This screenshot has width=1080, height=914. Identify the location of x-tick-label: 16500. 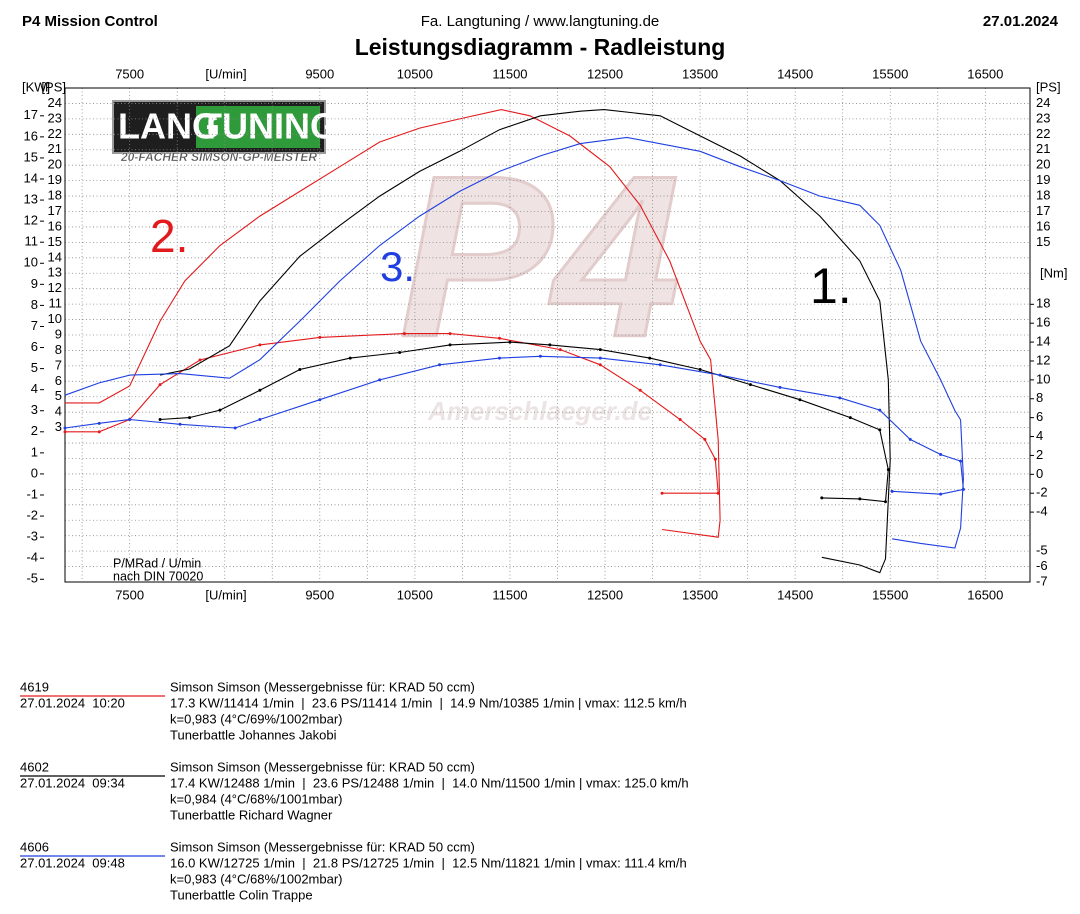
(985, 73).